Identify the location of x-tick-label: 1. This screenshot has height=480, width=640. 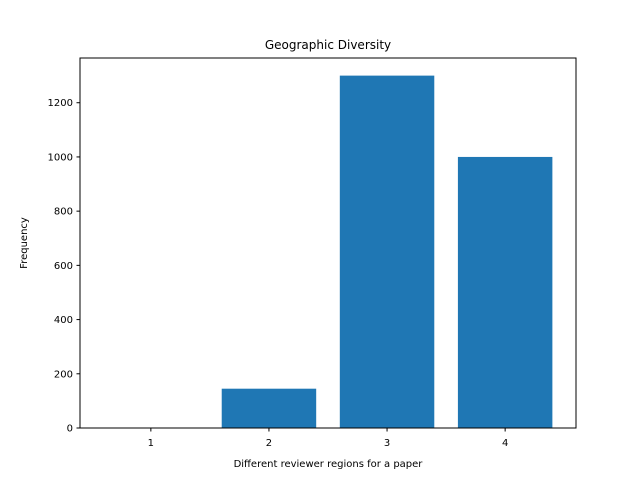
(151, 443).